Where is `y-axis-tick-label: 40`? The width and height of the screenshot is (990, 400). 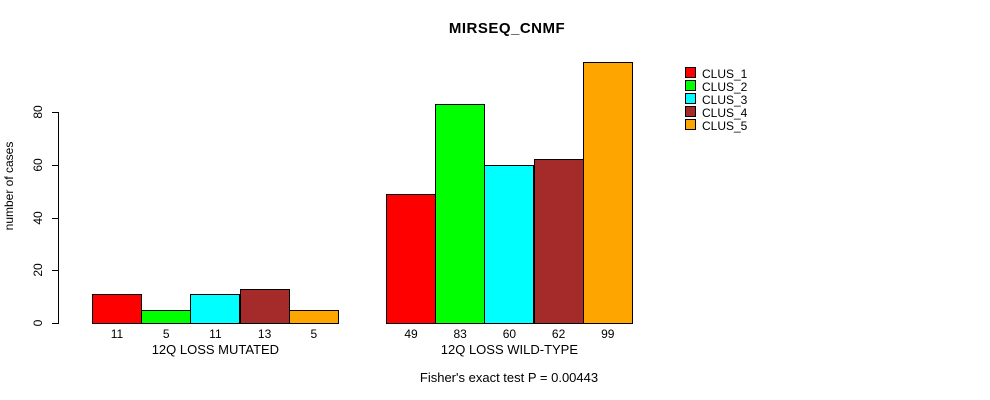
y-axis-tick-label: 40 is located at coordinates (38, 217).